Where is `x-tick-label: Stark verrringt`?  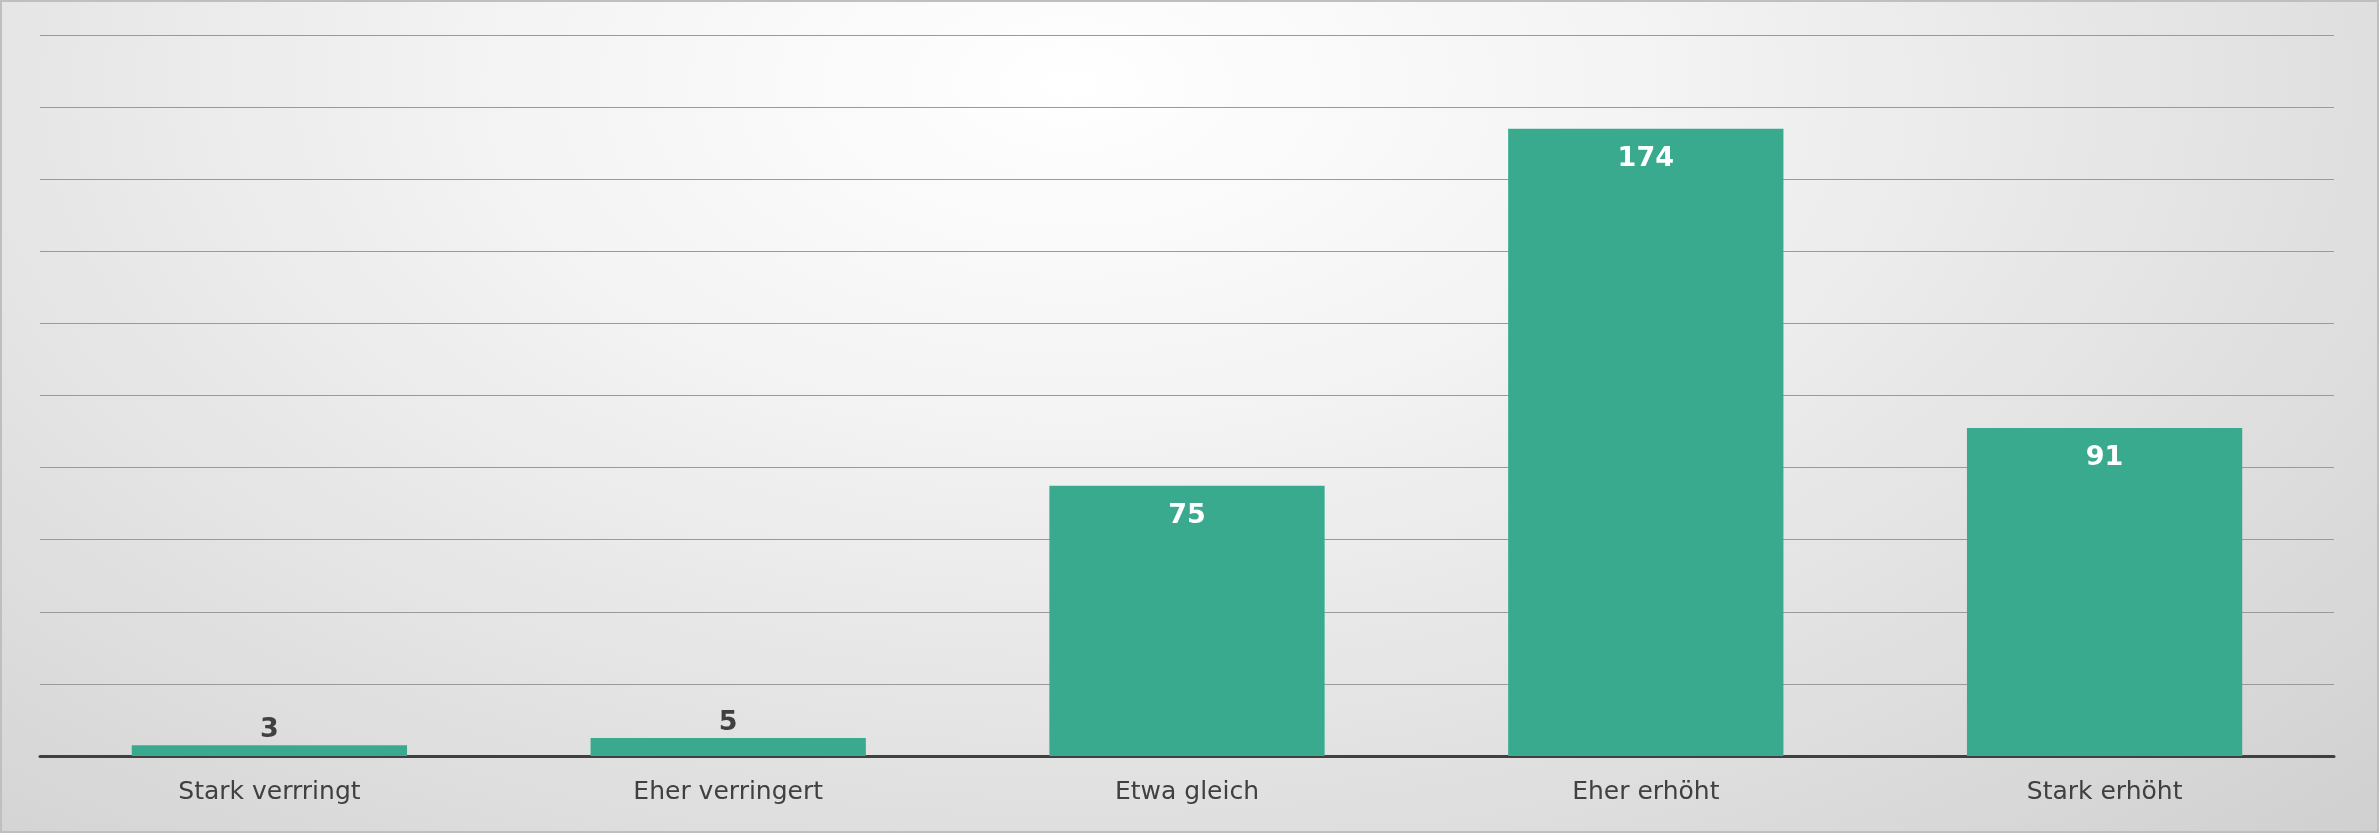
x-tick-label: Stark verrringt is located at coordinates (269, 790).